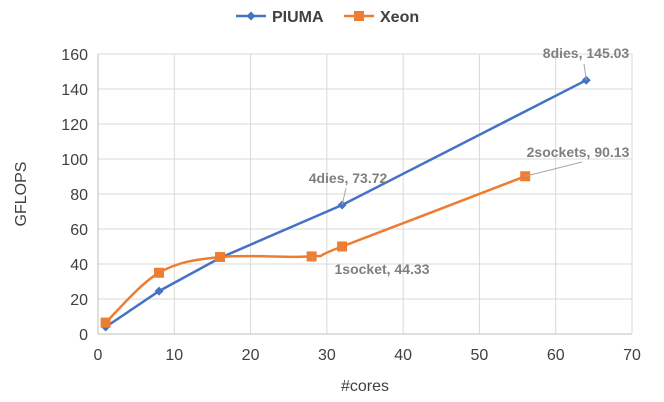 The width and height of the screenshot is (664, 402). I want to click on y-tick-label: 140, so click(74, 90).